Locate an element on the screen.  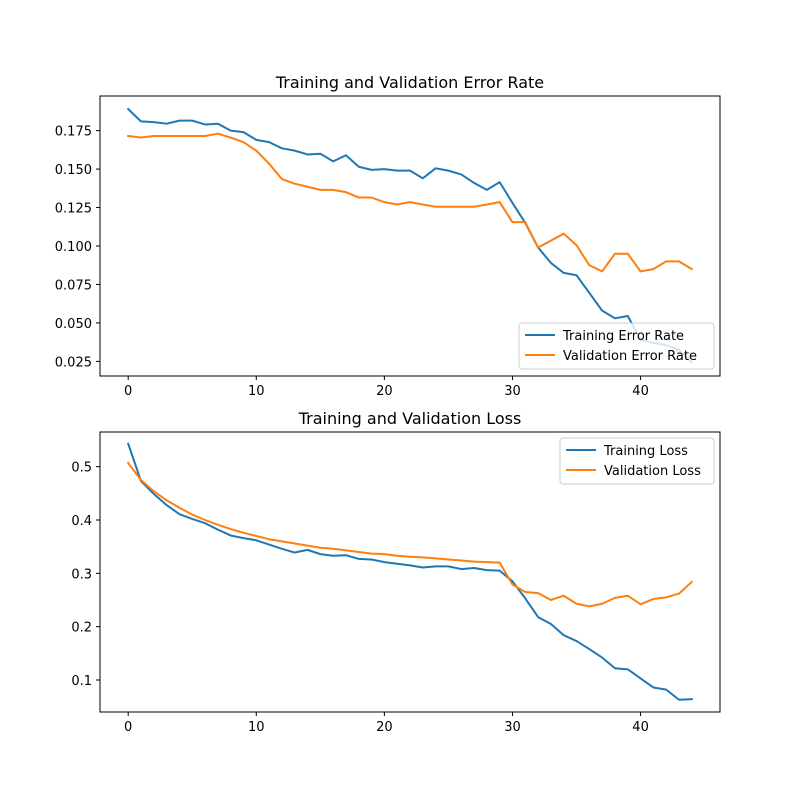
y-tick-label: 0.025 is located at coordinates (73, 362).